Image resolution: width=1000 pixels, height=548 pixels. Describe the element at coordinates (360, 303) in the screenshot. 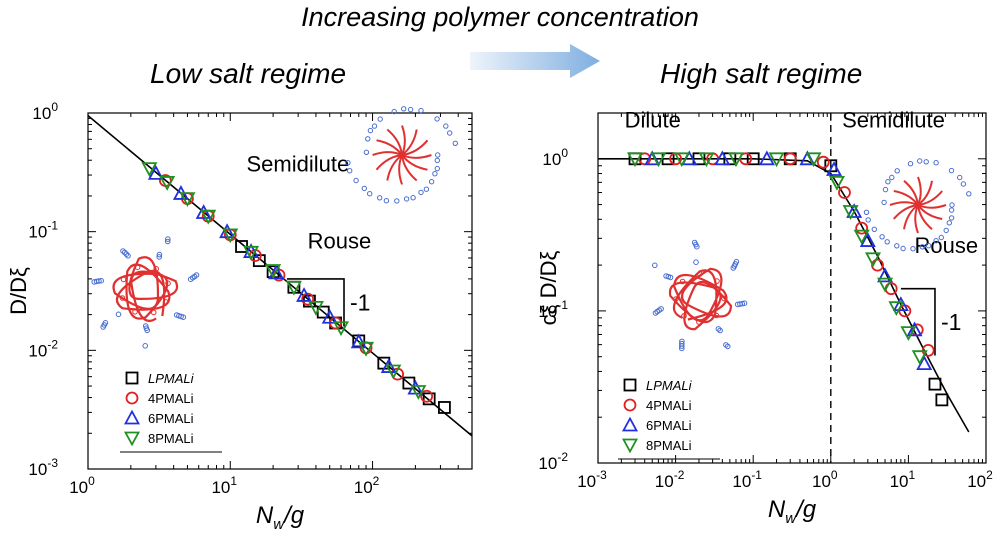

I see `slope-label: -1` at that location.